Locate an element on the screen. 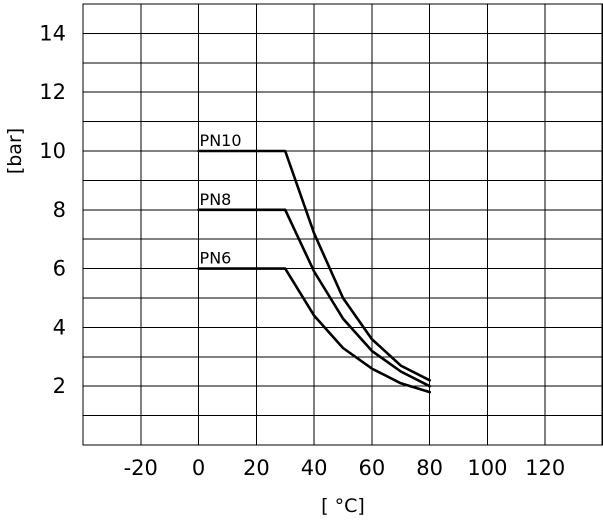 This screenshot has height=520, width=603. x-axis-label: [ °C] is located at coordinates (343, 506).